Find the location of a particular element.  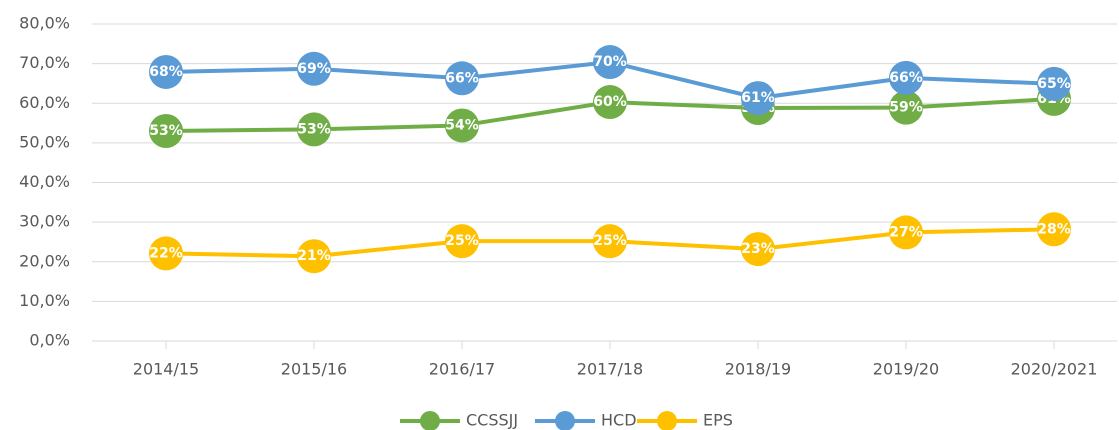

y-tick-label: 0,0% is located at coordinates (49, 340).